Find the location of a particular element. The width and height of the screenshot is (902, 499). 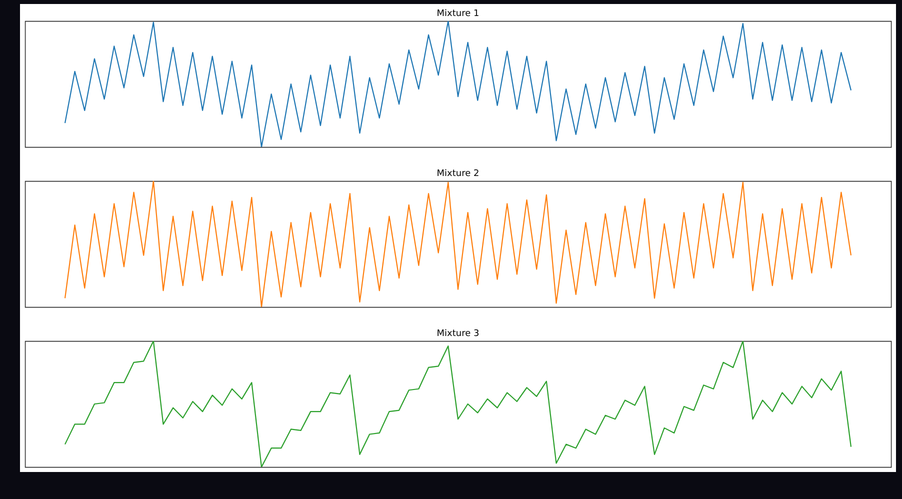

chart-title: Mixture 3 is located at coordinates (458, 334).